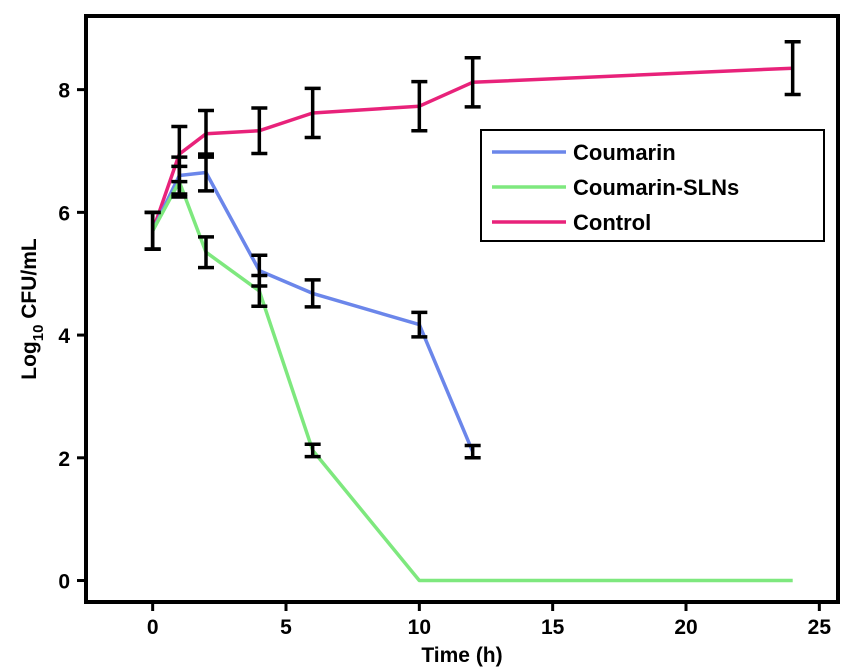 This screenshot has height=671, width=843. What do you see at coordinates (64, 459) in the screenshot?
I see `y-tick-label: 2` at bounding box center [64, 459].